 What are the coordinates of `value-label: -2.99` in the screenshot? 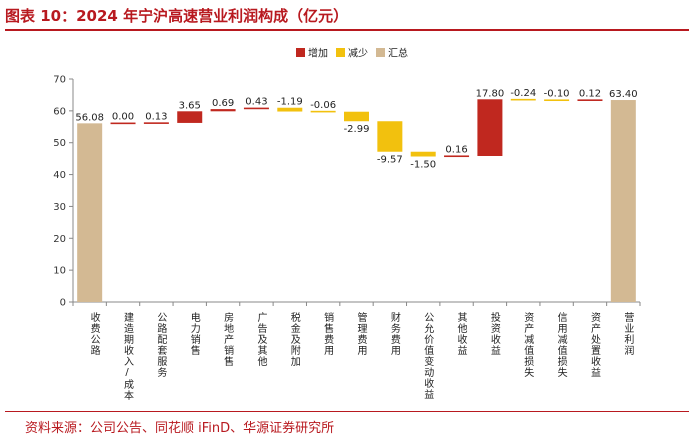 It's located at (357, 129).